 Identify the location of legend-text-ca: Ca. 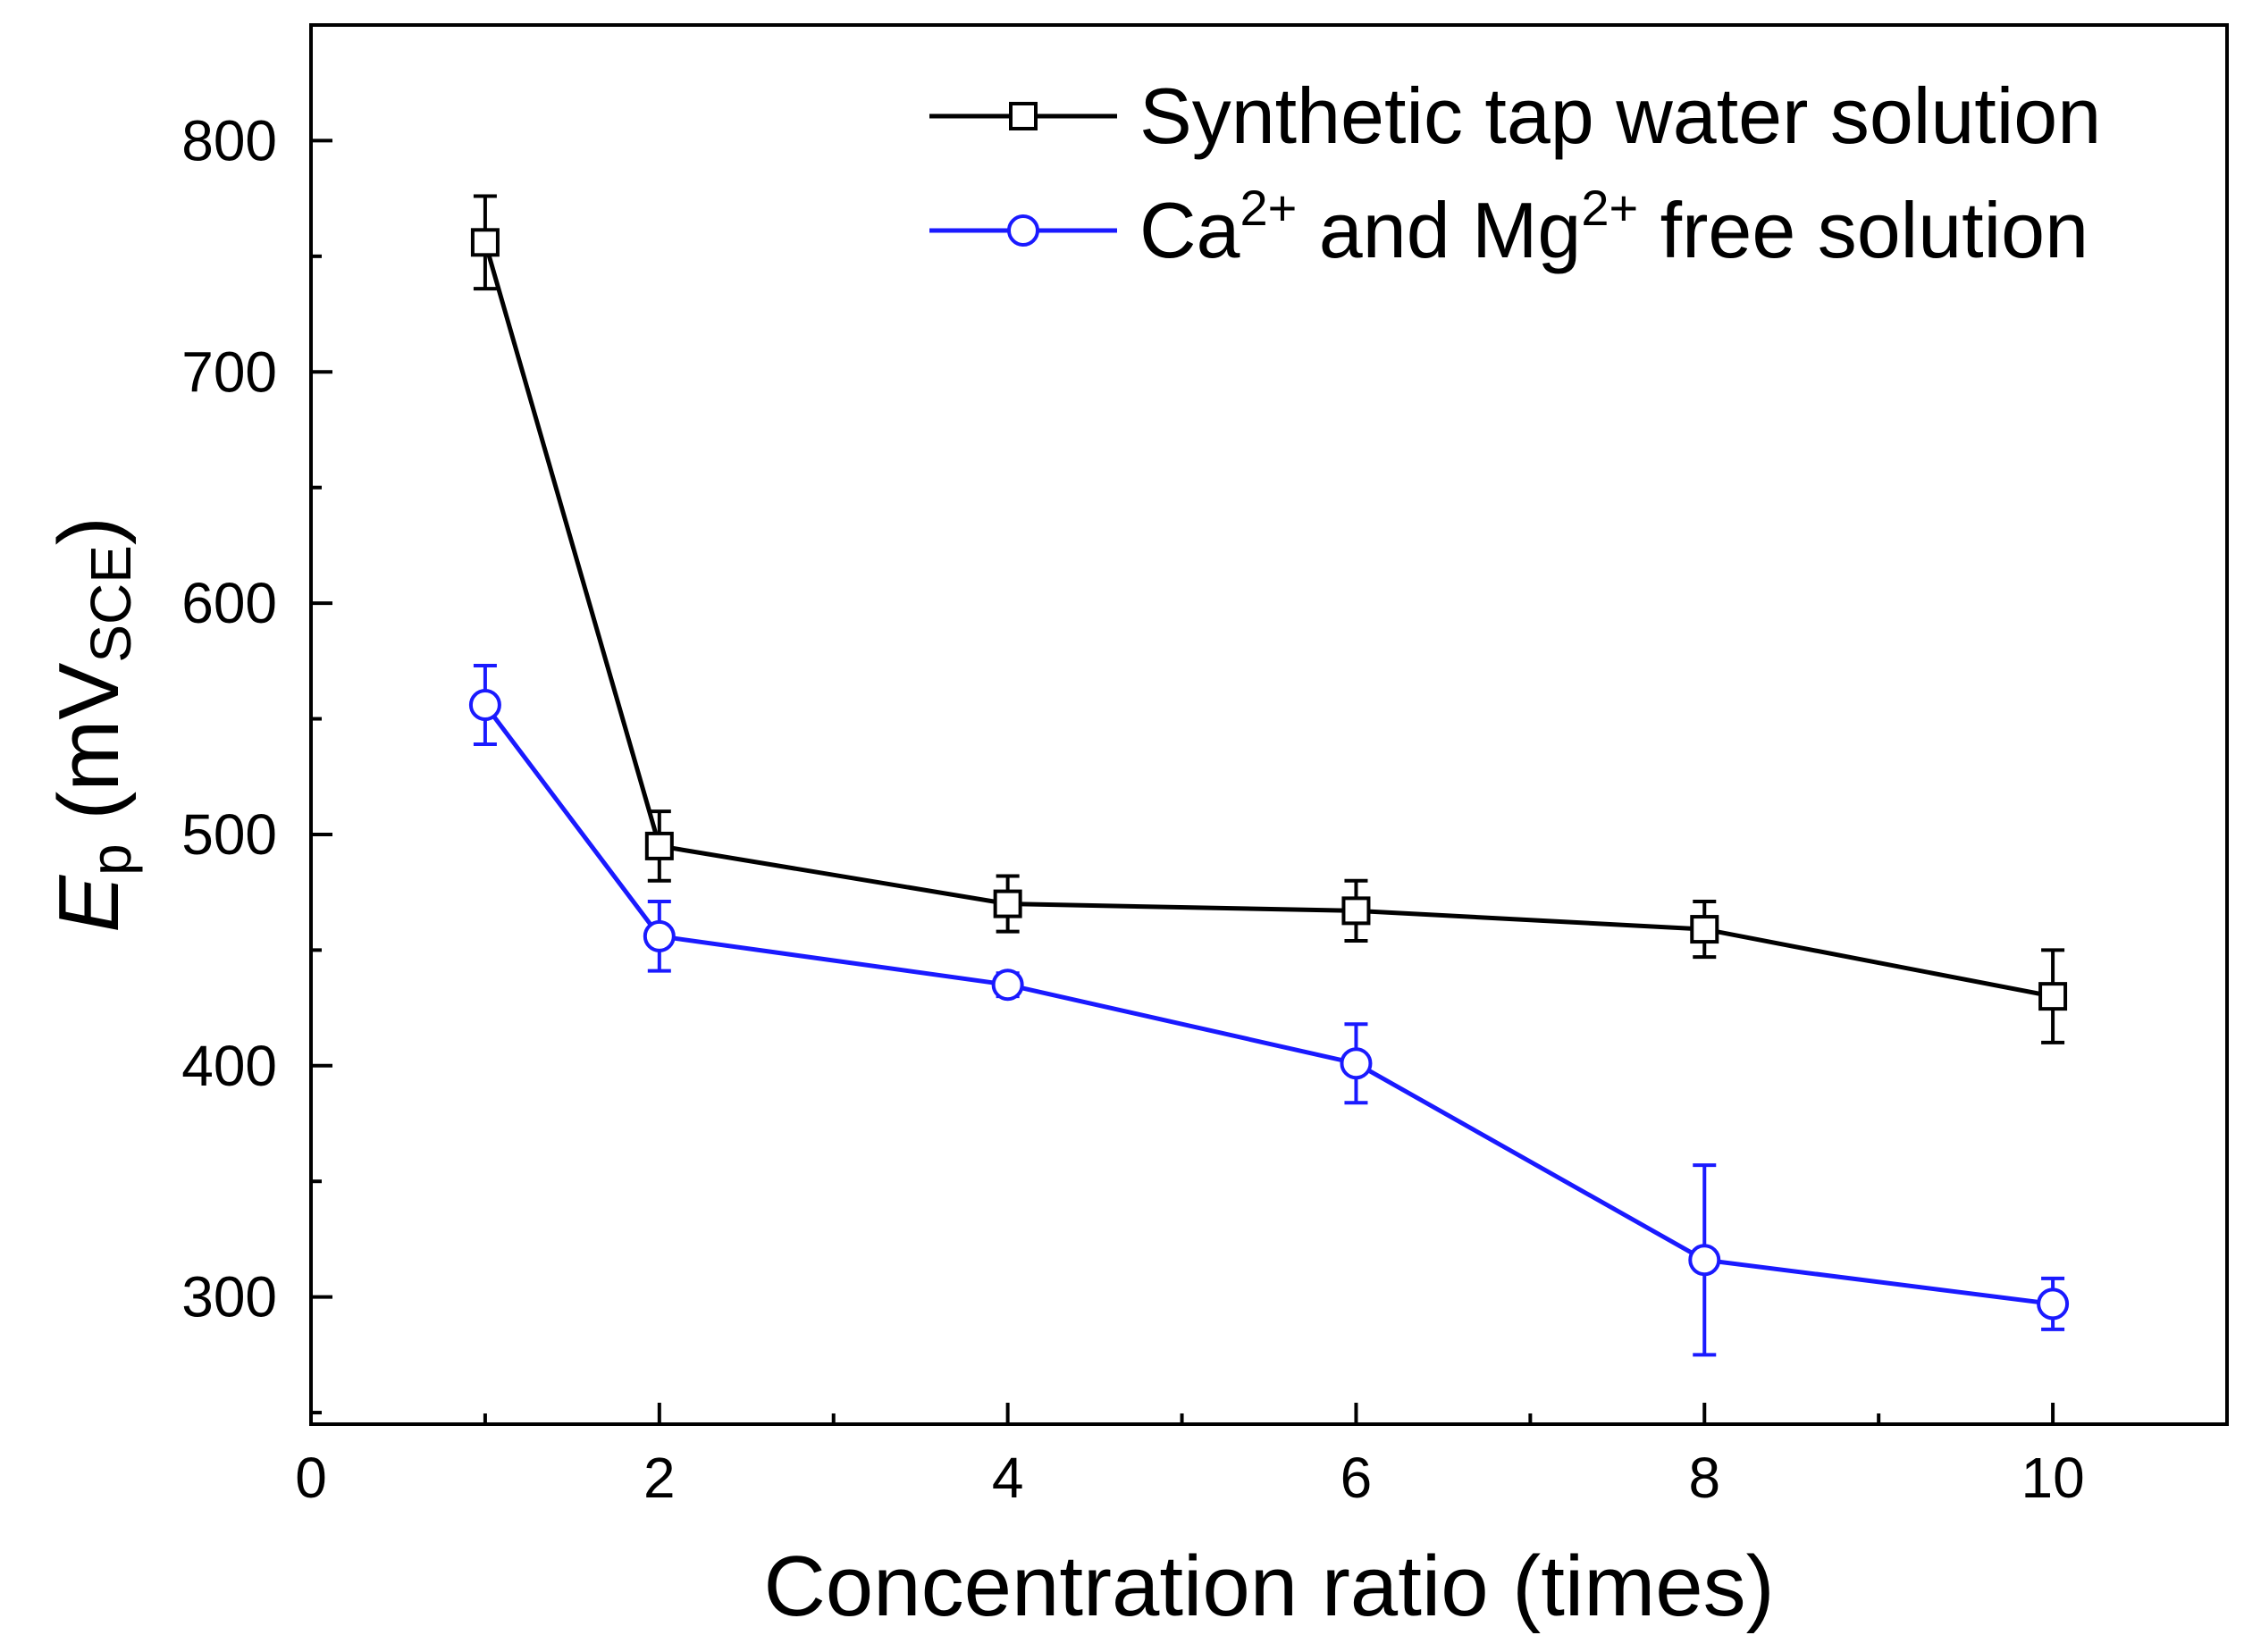
(1189, 230).